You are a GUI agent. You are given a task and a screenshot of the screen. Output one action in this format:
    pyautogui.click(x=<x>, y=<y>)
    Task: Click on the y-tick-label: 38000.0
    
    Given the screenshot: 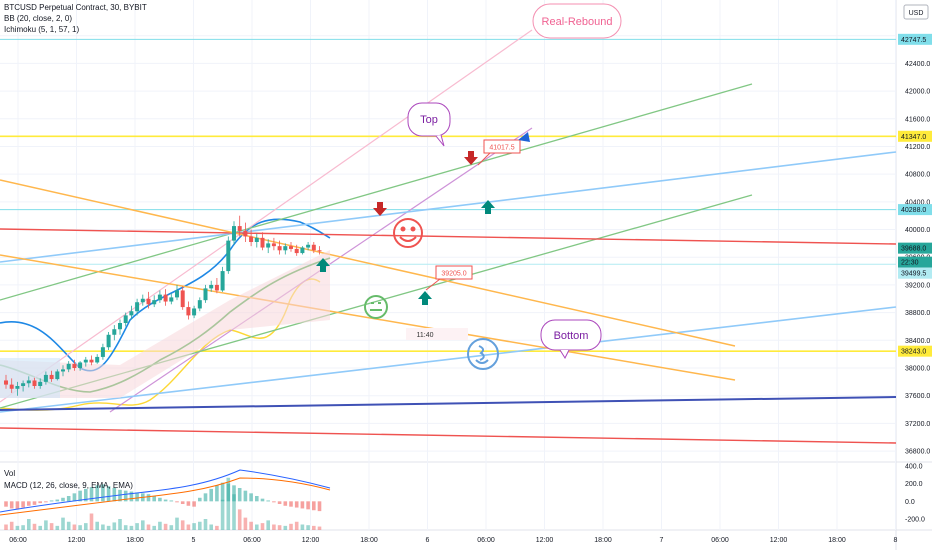 What is the action you would take?
    pyautogui.click(x=917, y=369)
    